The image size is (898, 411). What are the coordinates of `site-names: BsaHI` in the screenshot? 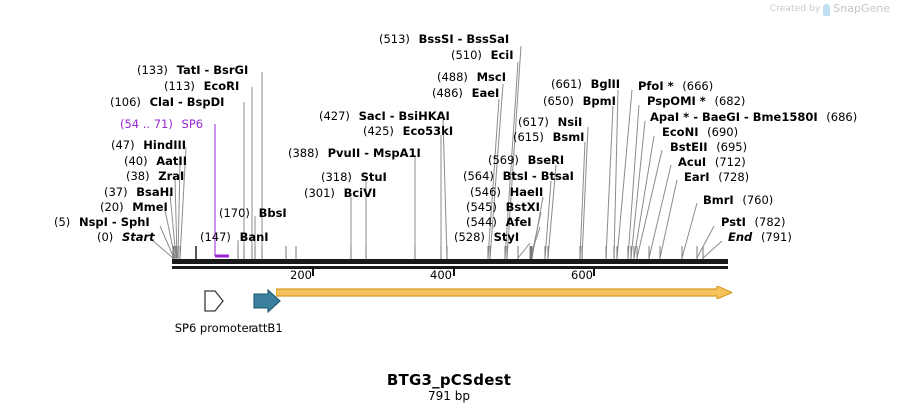 It's located at (155, 192).